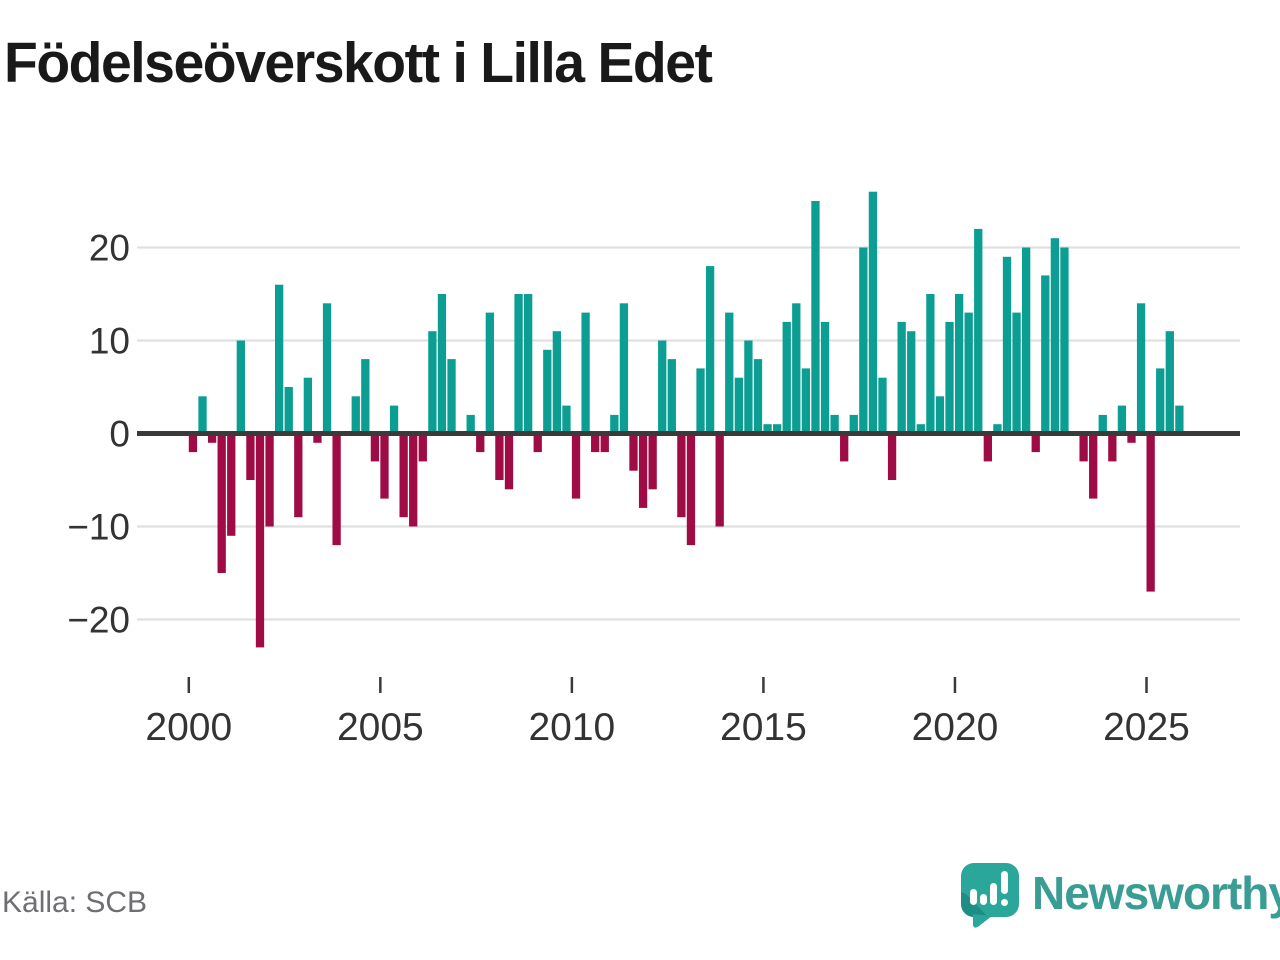 The width and height of the screenshot is (1280, 960). What do you see at coordinates (595, 443) in the screenshot?
I see `bar-2010 K3` at bounding box center [595, 443].